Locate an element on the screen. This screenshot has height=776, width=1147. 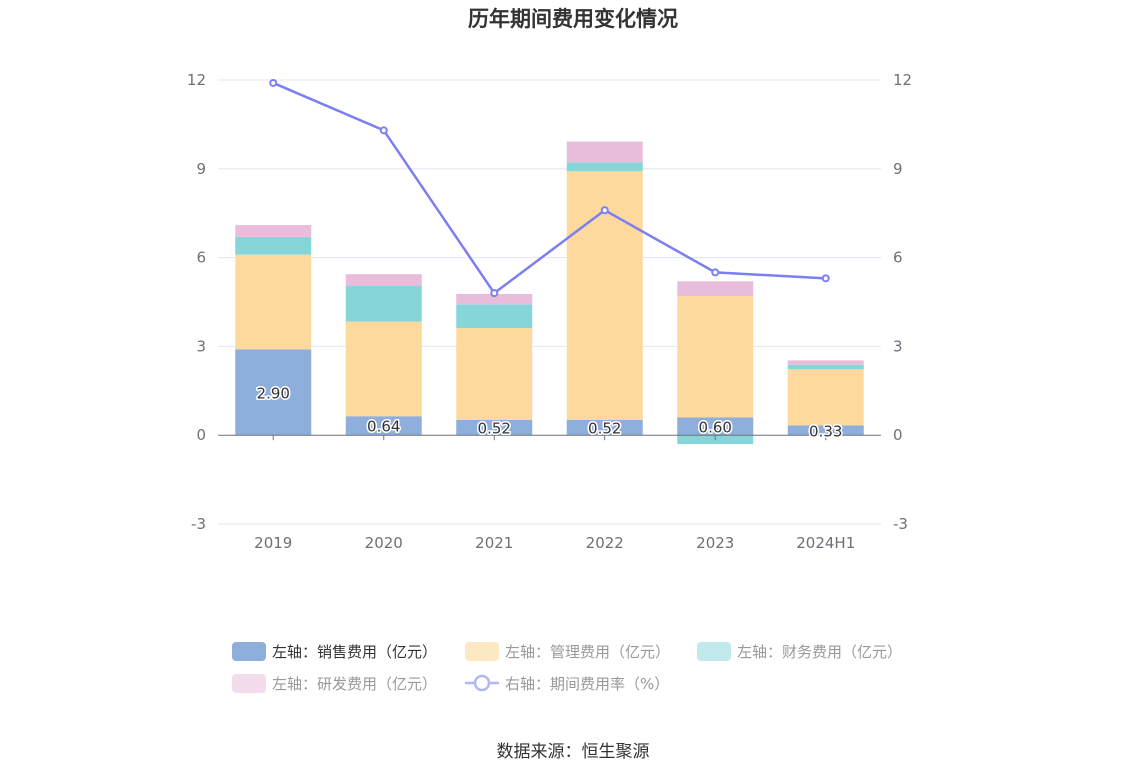
x-tick-label: 2021 is located at coordinates (494, 543).